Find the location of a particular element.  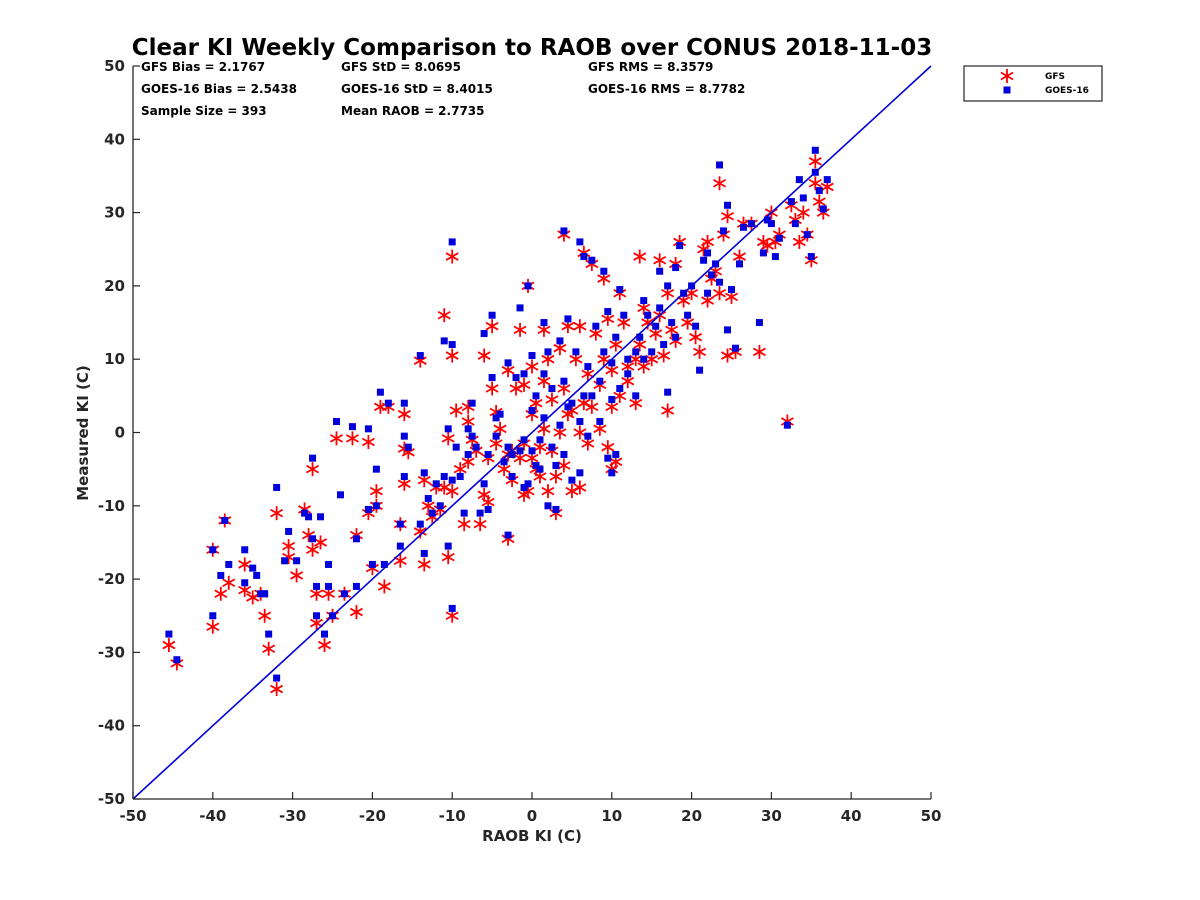

stat-goes-bias: GOES-16 Bias = 2.5438 is located at coordinates (219, 89).